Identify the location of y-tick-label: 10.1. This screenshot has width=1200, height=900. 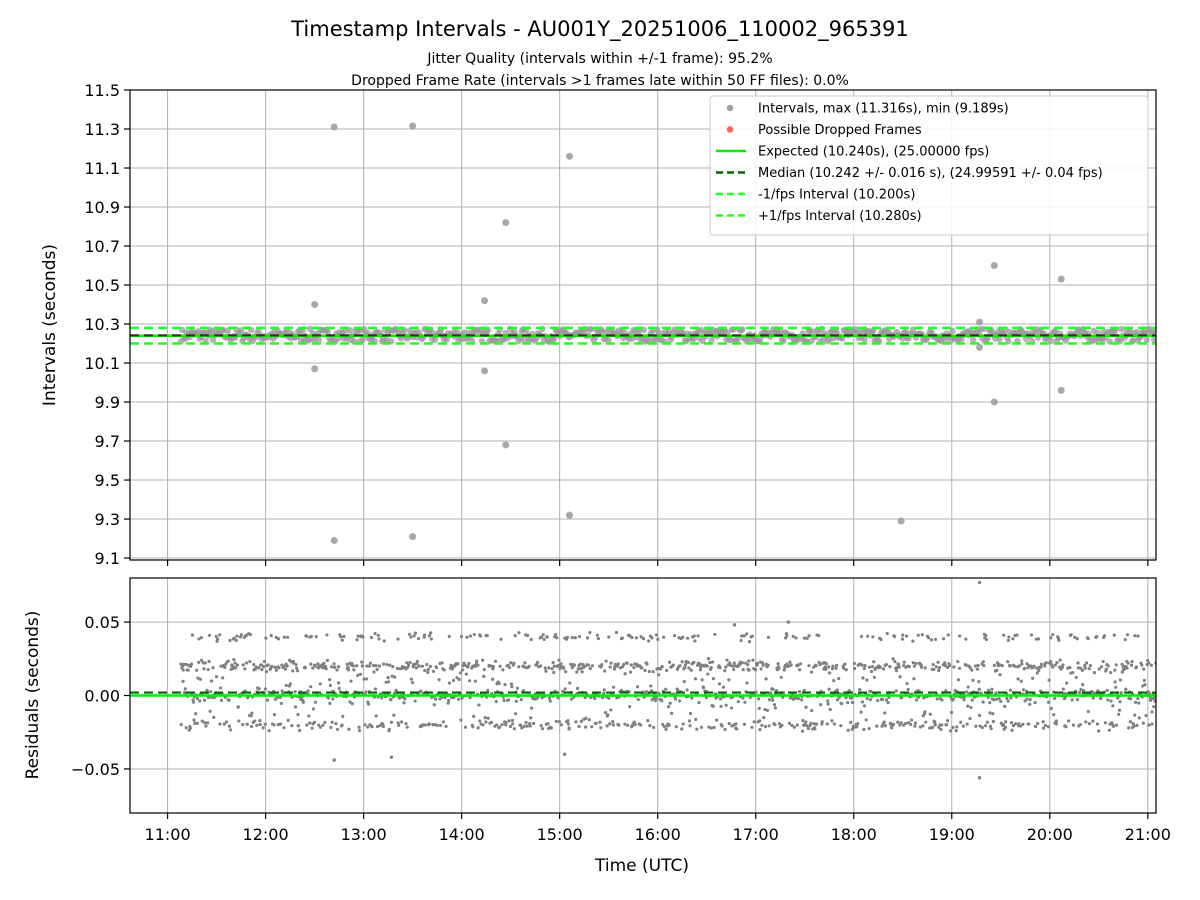
(102, 363).